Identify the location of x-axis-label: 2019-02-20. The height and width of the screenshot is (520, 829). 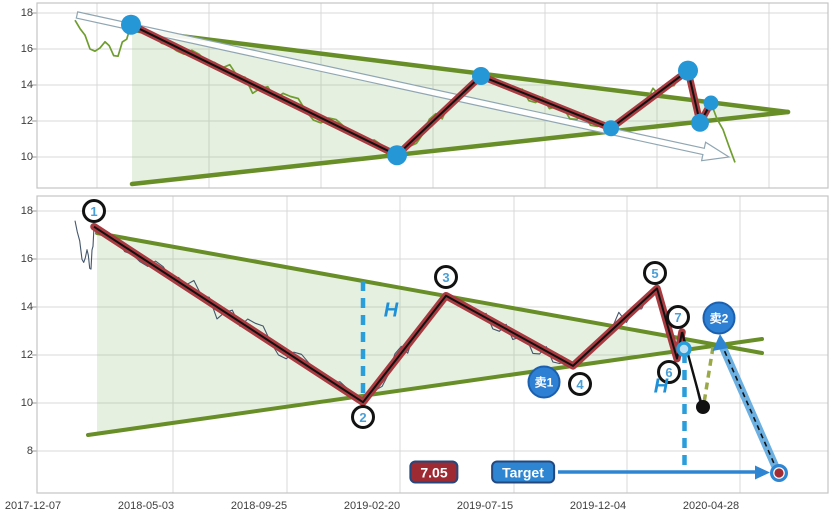
(372, 506).